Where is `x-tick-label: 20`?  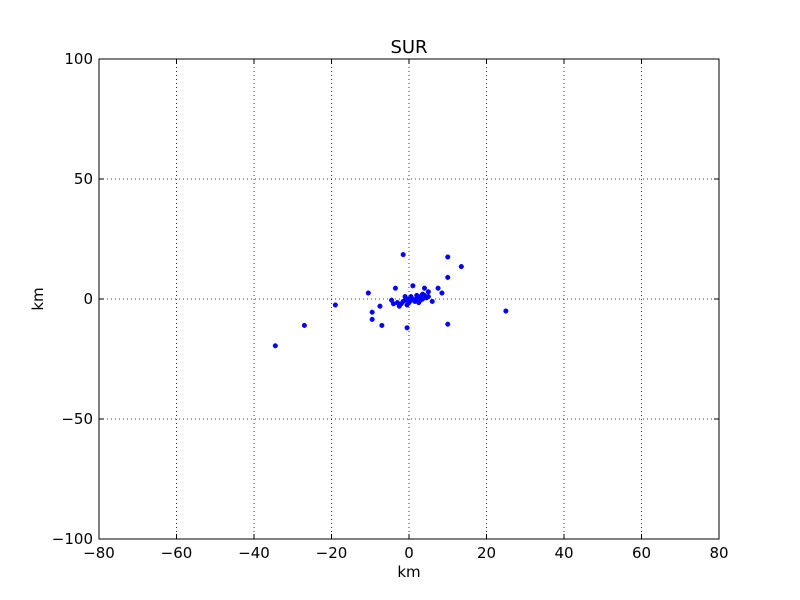 x-tick-label: 20 is located at coordinates (486, 553).